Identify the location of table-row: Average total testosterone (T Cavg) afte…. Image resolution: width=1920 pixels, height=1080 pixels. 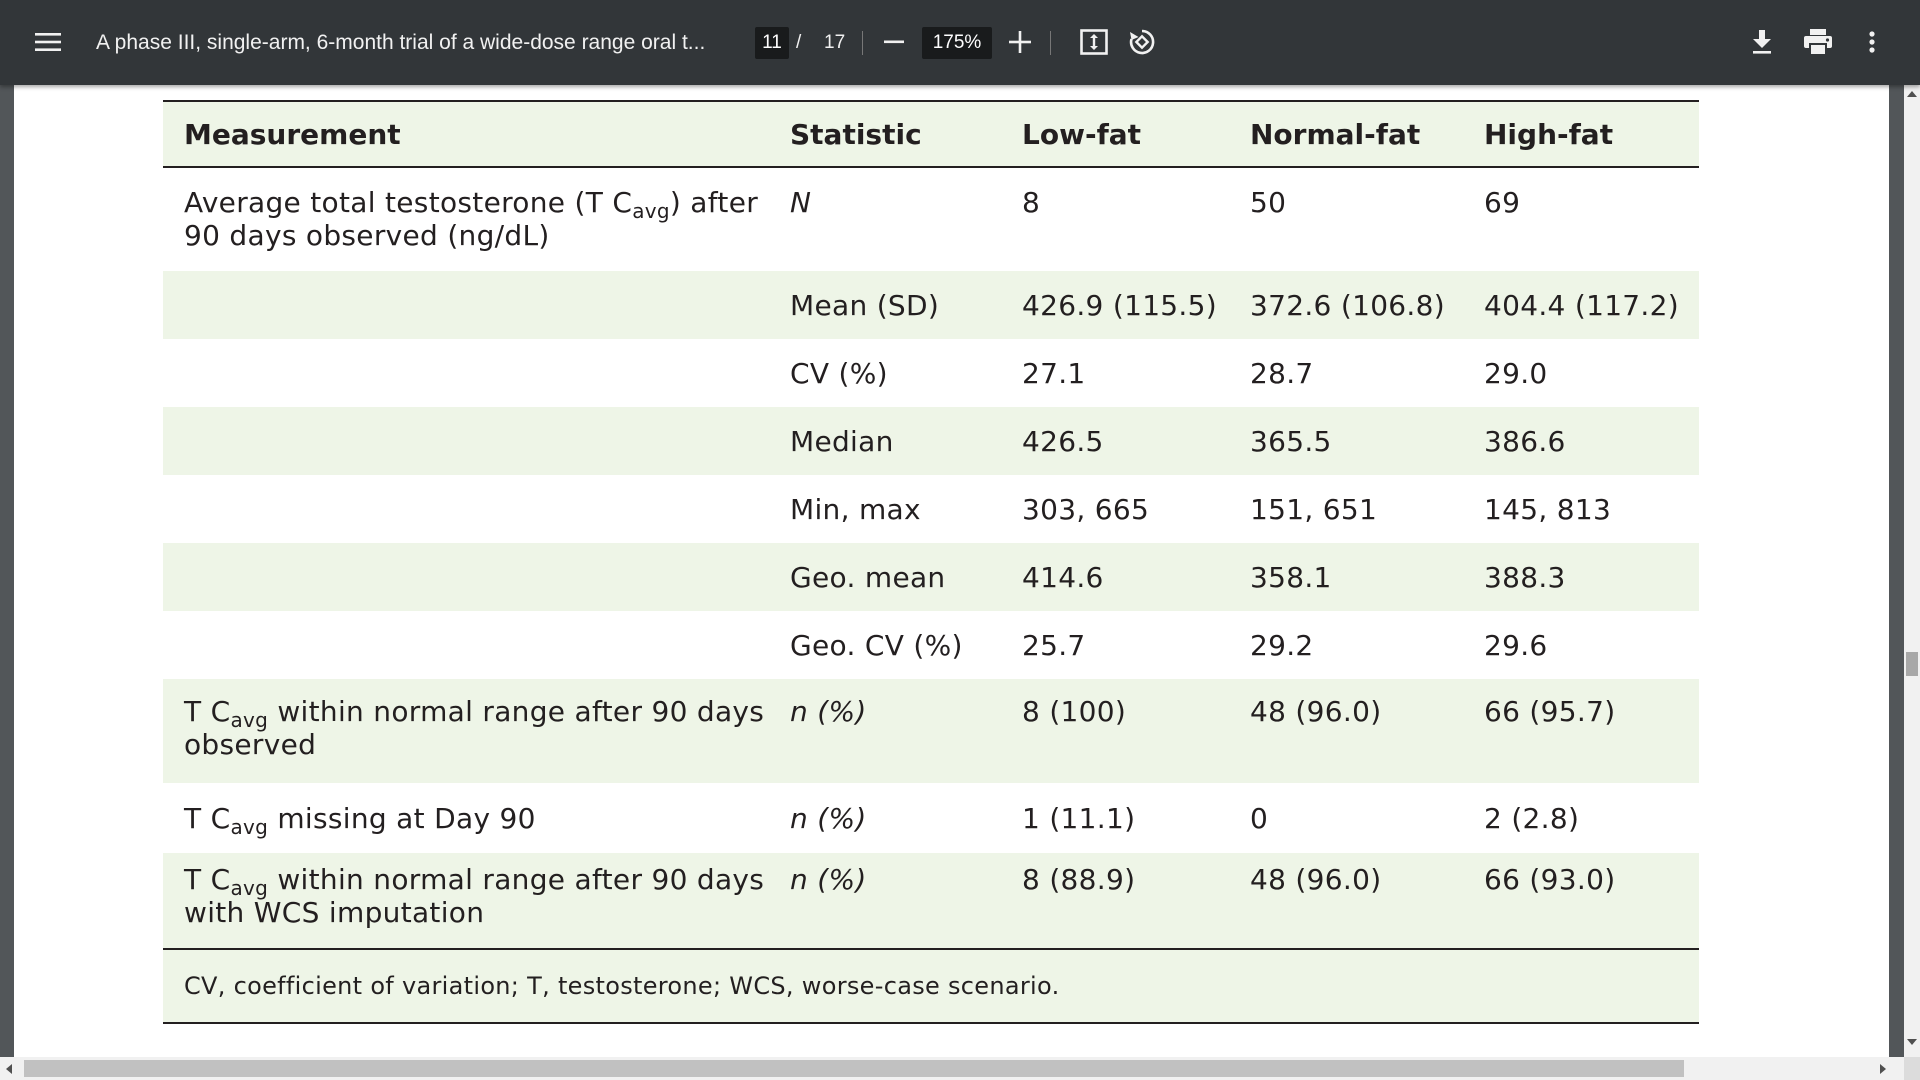
(931, 219).